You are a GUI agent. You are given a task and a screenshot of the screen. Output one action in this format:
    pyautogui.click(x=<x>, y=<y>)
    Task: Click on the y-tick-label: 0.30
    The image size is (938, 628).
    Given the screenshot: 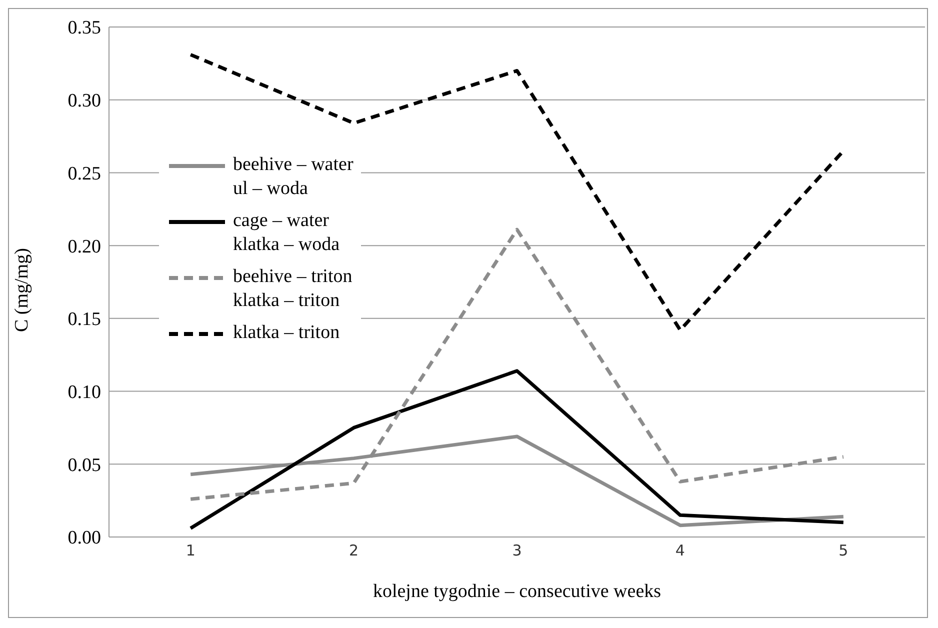 What is the action you would take?
    pyautogui.click(x=84, y=101)
    